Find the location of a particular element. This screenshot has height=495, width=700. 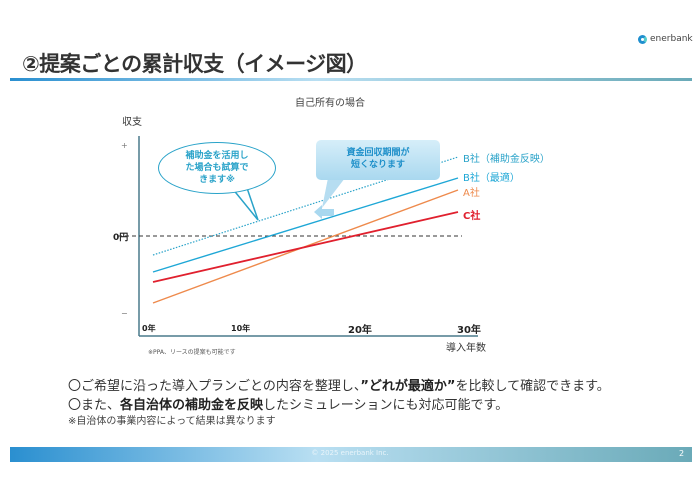

bold-text: 各自治体の補助金を反映 is located at coordinates (192, 405).